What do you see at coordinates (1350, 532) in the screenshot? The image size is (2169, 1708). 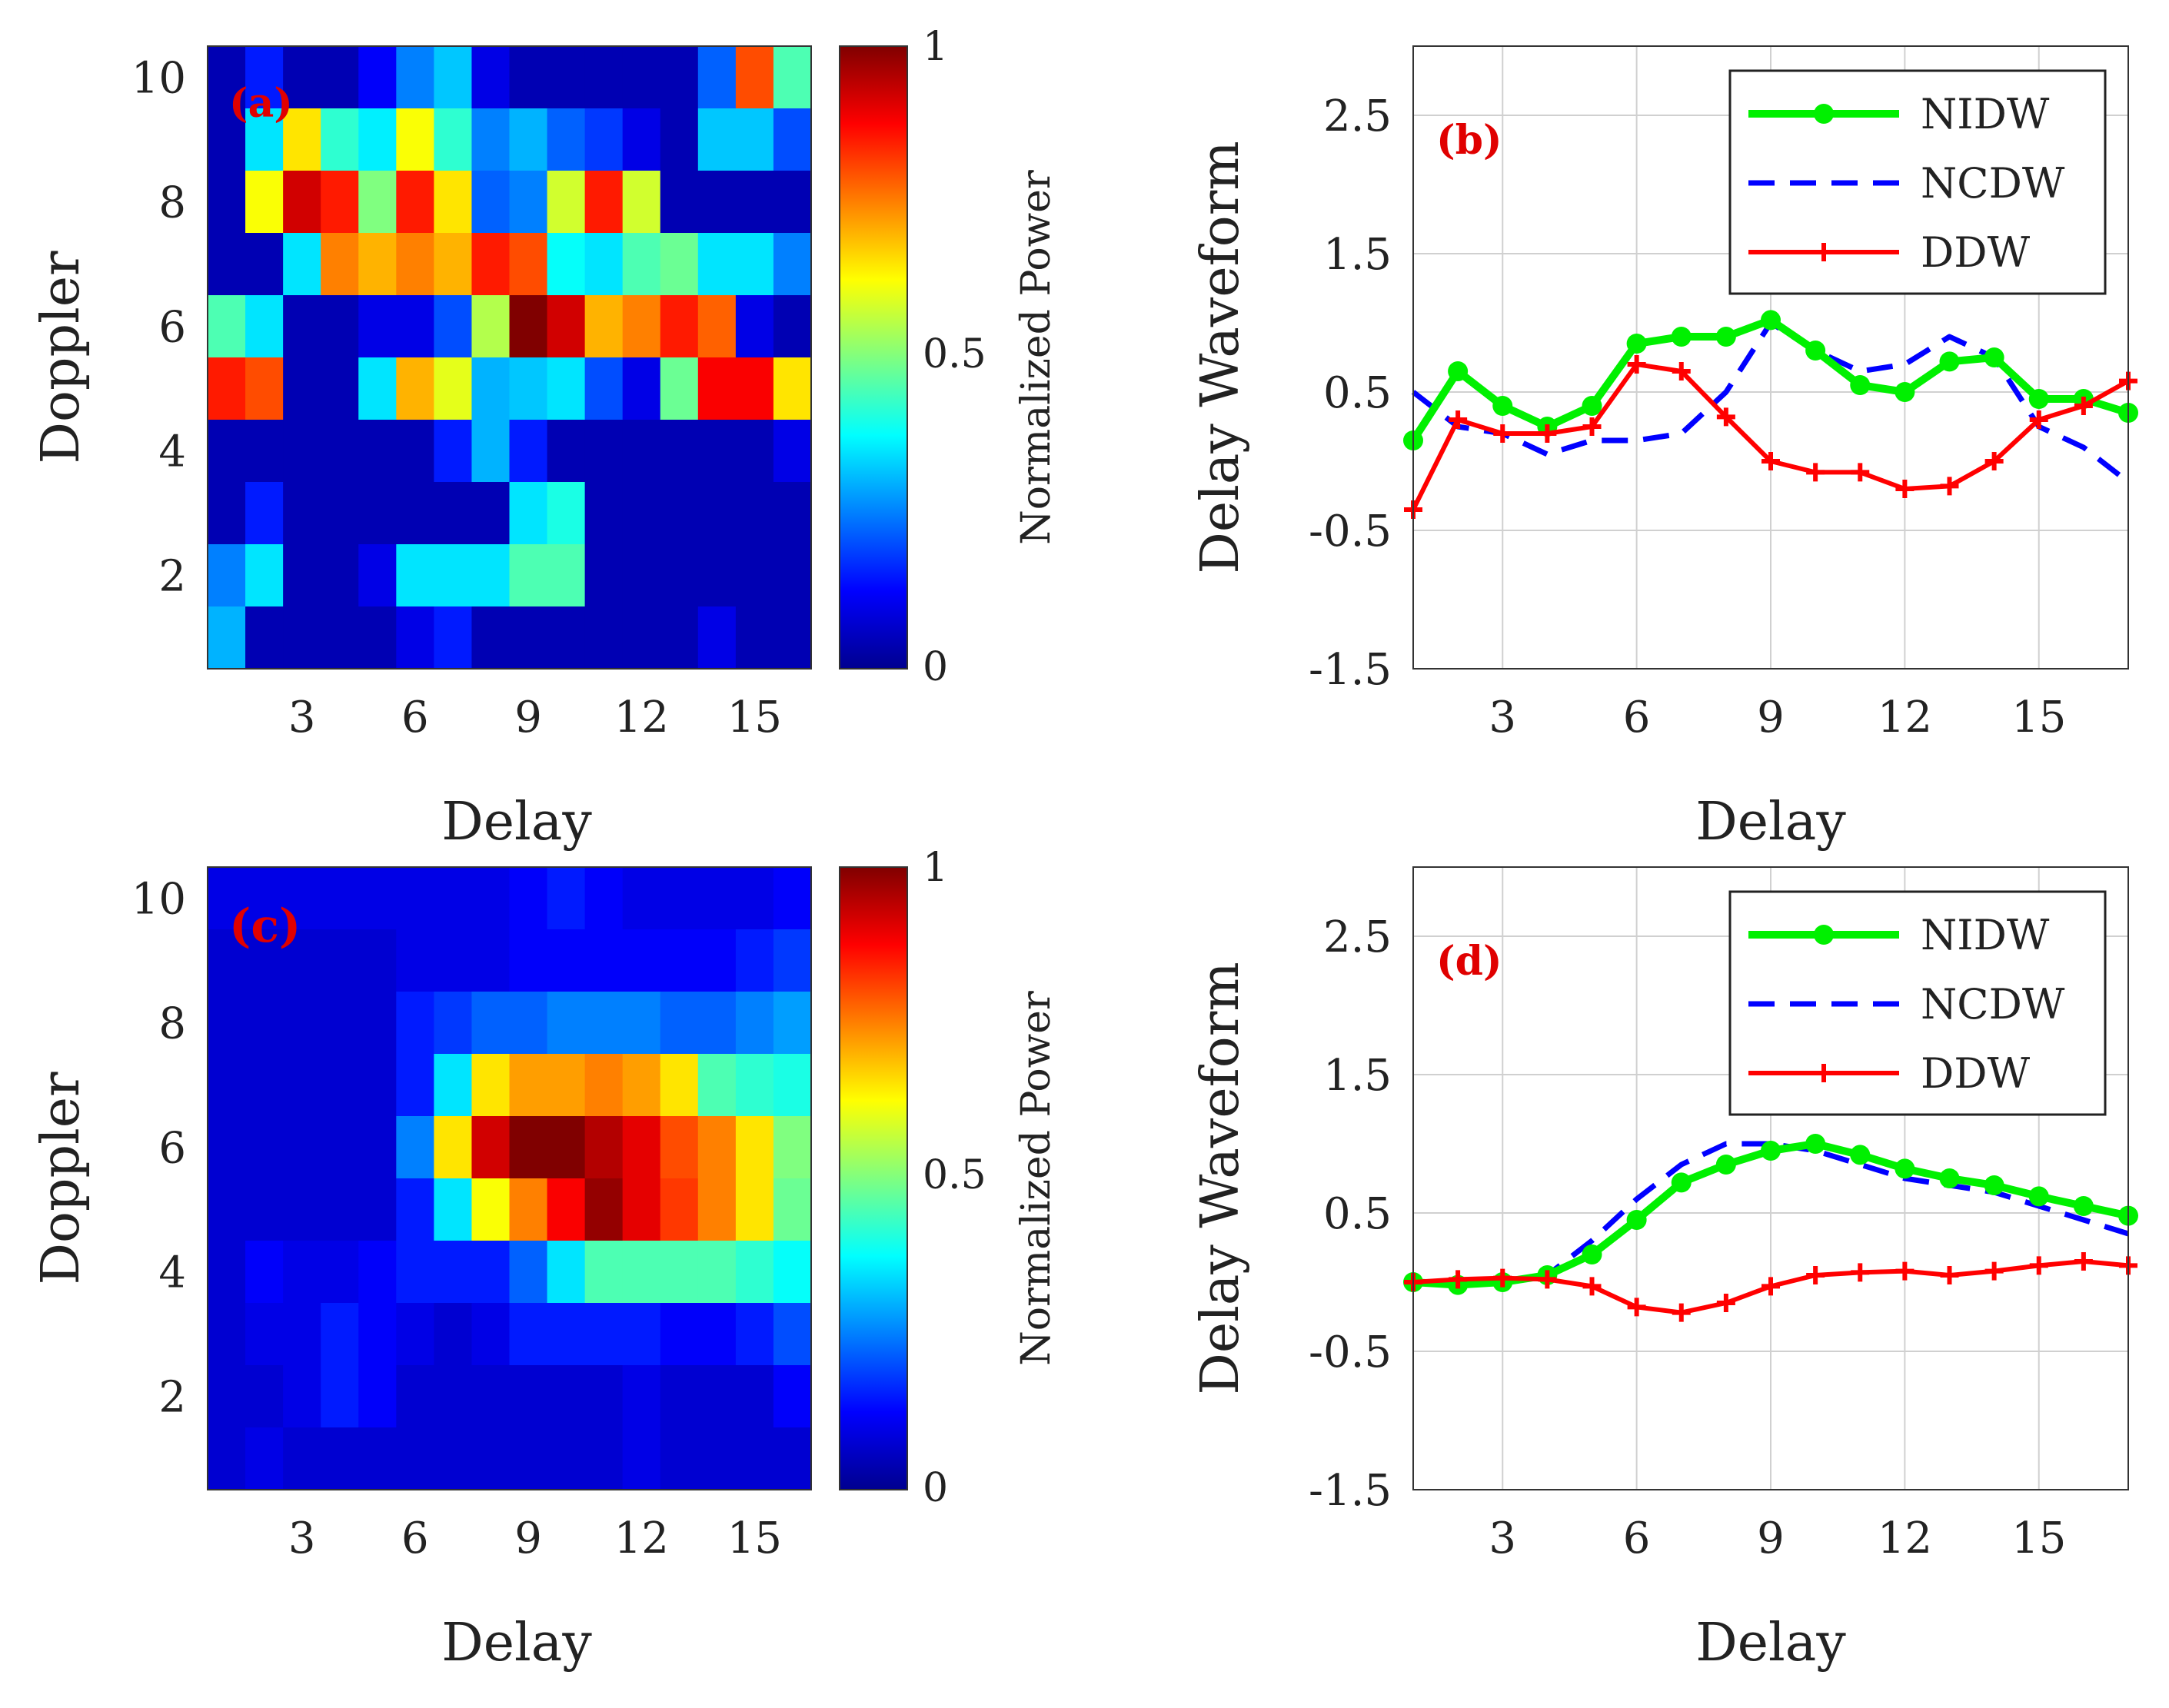 I see `y-tick-label: -0.5` at bounding box center [1350, 532].